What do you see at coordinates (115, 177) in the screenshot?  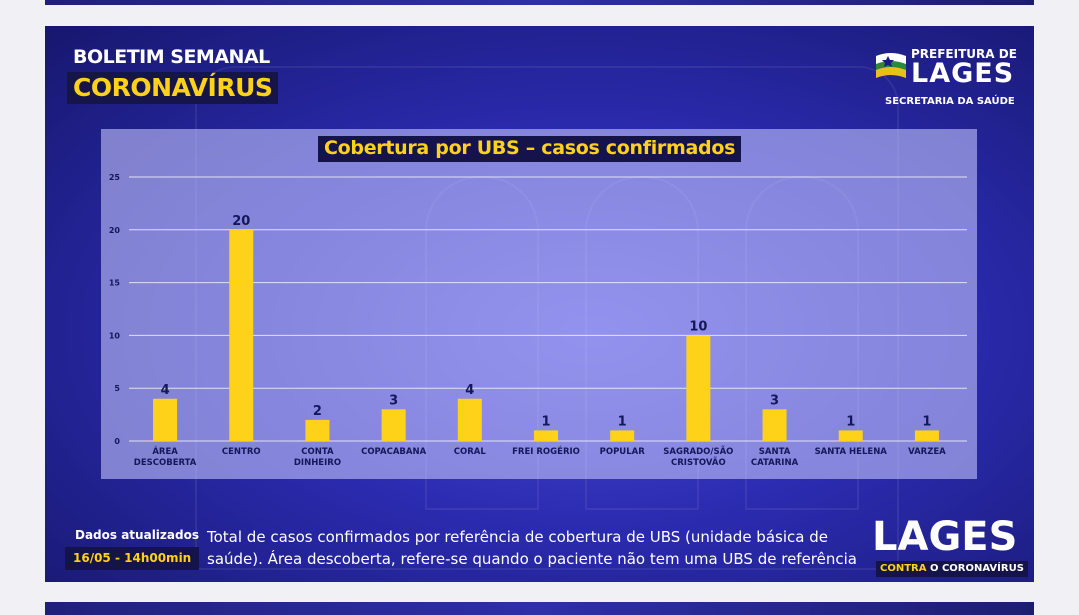 I see `y-tick-label: 25` at bounding box center [115, 177].